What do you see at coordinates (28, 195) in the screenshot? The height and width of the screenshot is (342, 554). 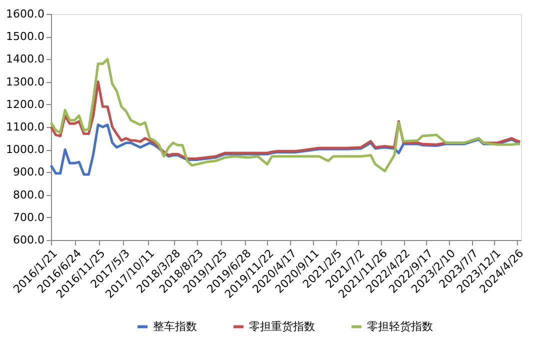 I see `y-tick-label: 800.0` at bounding box center [28, 195].